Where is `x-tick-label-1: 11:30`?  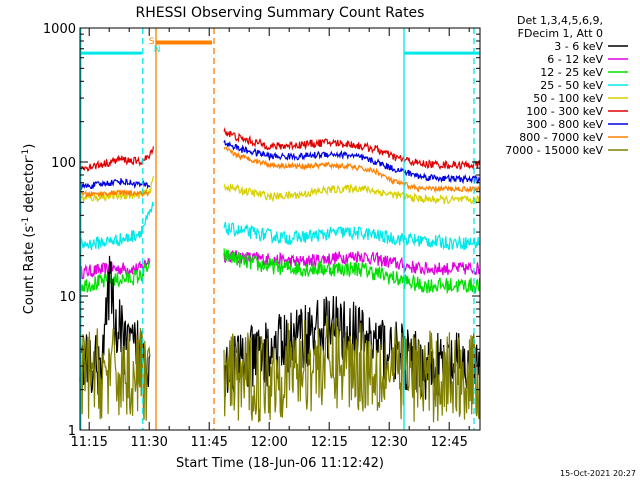
x-tick-label-1: 11:30 is located at coordinates (148, 442).